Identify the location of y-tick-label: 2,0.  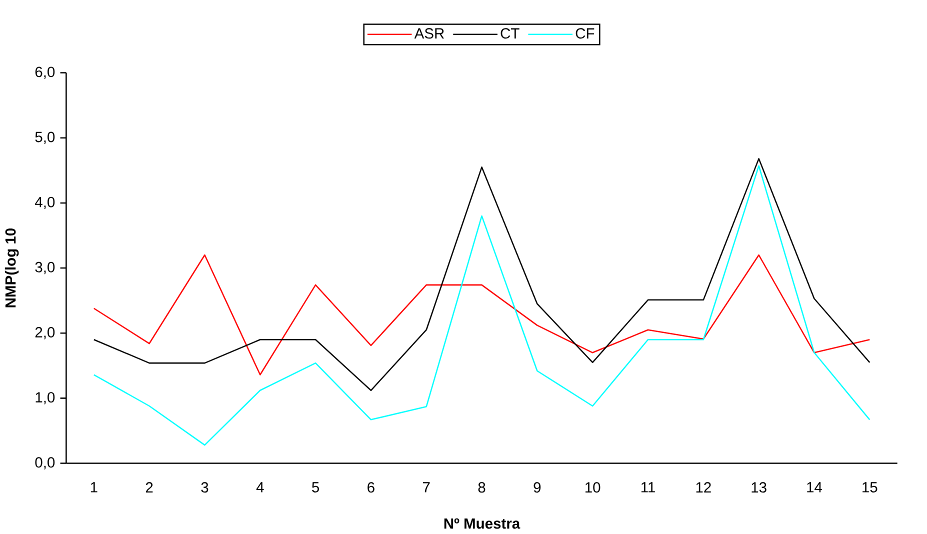
(45, 333).